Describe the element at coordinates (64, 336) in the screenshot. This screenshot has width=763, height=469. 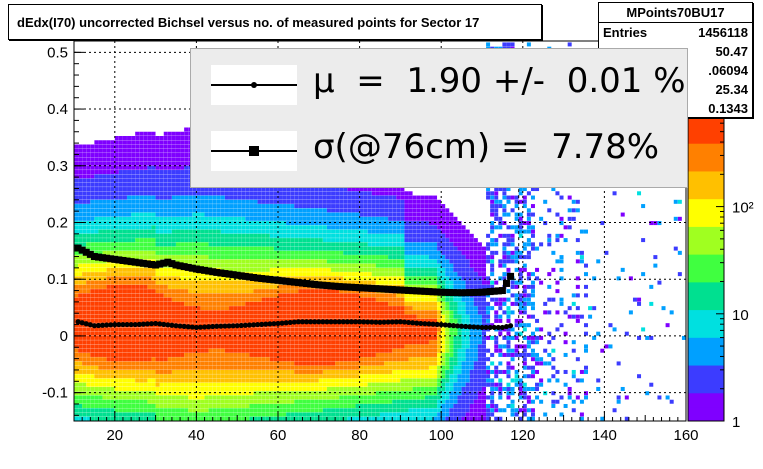
I see `y-tick-label: 0` at that location.